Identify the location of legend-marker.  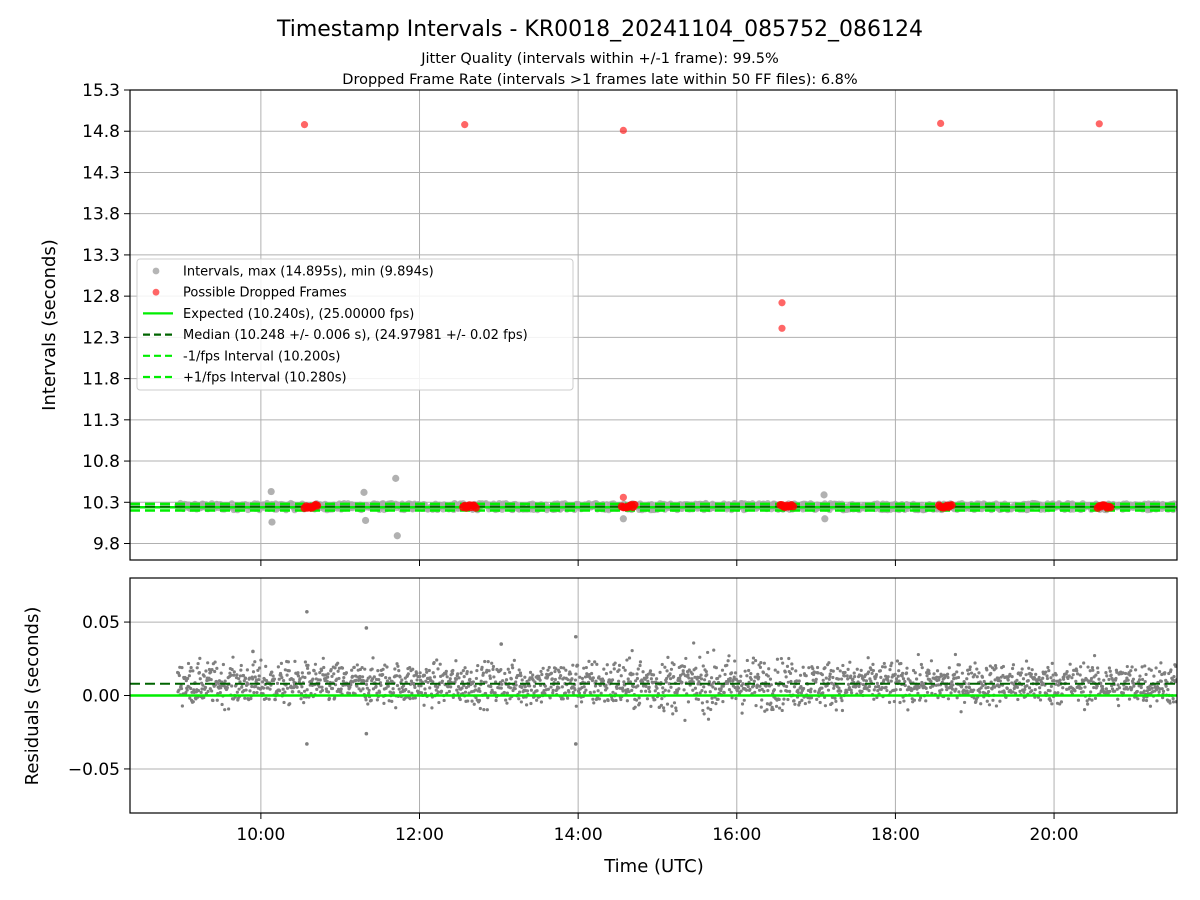
(156, 271).